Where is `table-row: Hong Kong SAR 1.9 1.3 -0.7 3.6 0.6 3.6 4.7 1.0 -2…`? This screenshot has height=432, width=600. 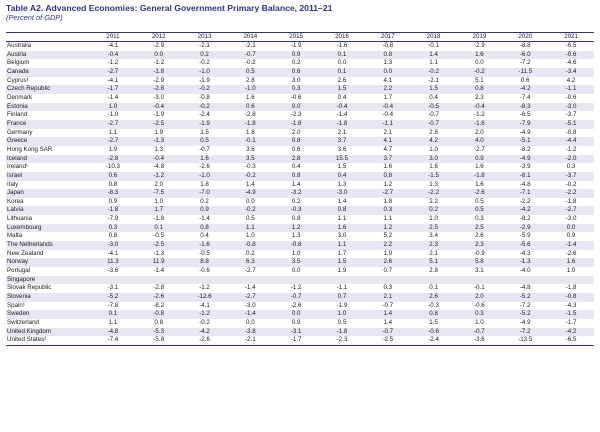 table-row: Hong Kong SAR 1.9 1.3 -0.7 3.6 0.6 3.6 4.7 1.0 -2… is located at coordinates (300, 150).